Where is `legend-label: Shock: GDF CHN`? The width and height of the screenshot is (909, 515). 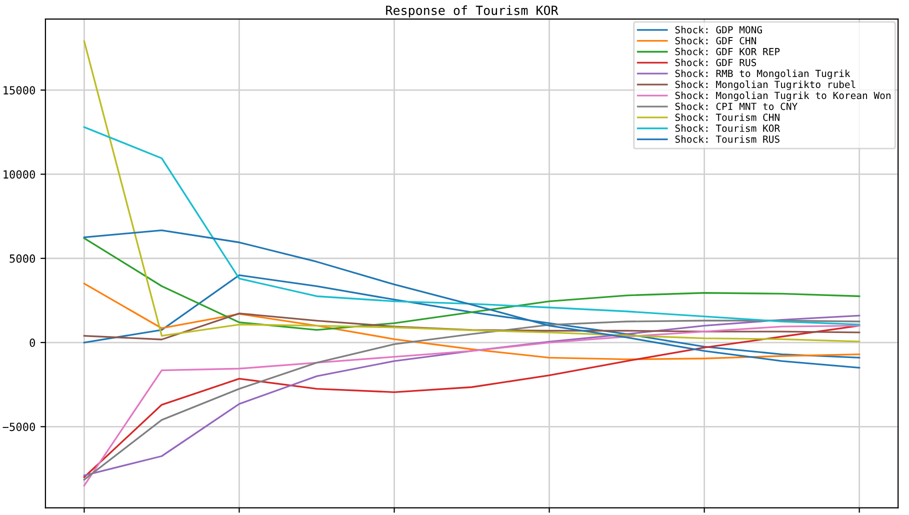
legend-label: Shock: GDF CHN is located at coordinates (715, 40).